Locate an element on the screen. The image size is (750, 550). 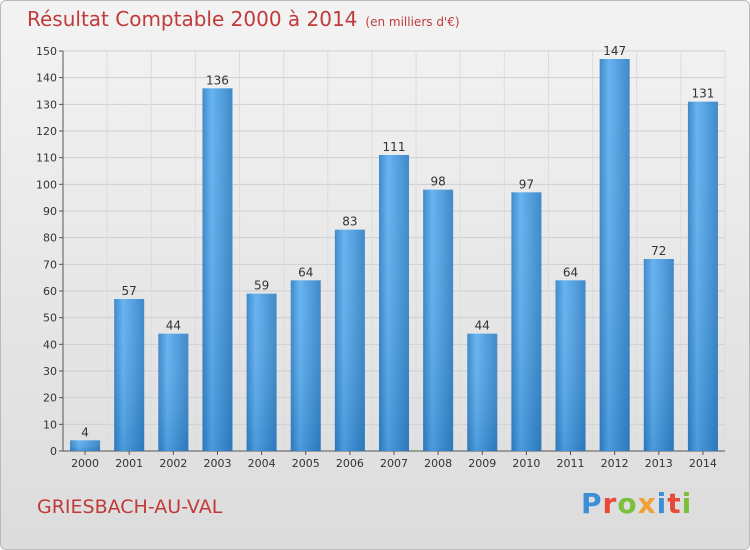
y-tick-label: 60 is located at coordinates (50, 291).